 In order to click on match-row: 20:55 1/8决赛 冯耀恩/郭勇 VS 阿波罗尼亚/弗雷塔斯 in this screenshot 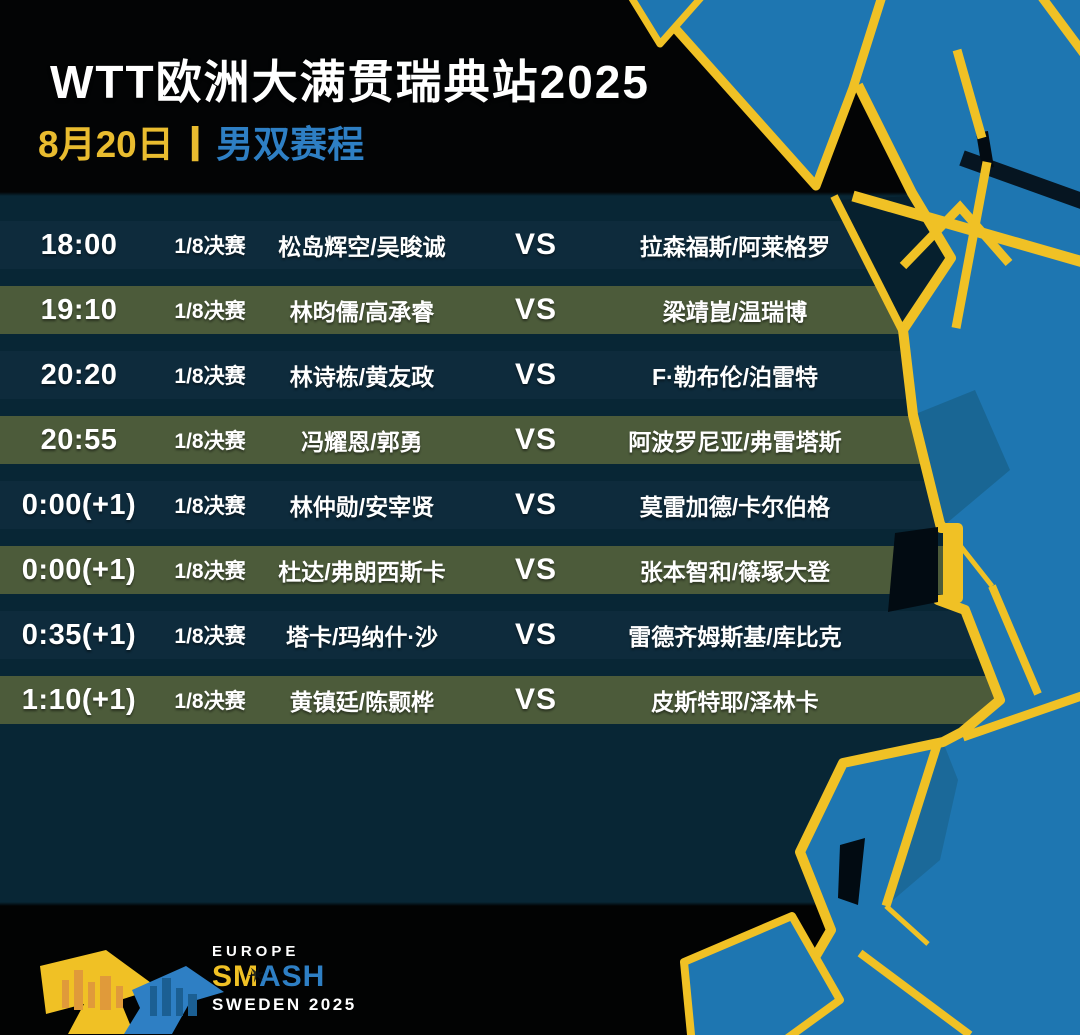, I will do `click(540, 440)`.